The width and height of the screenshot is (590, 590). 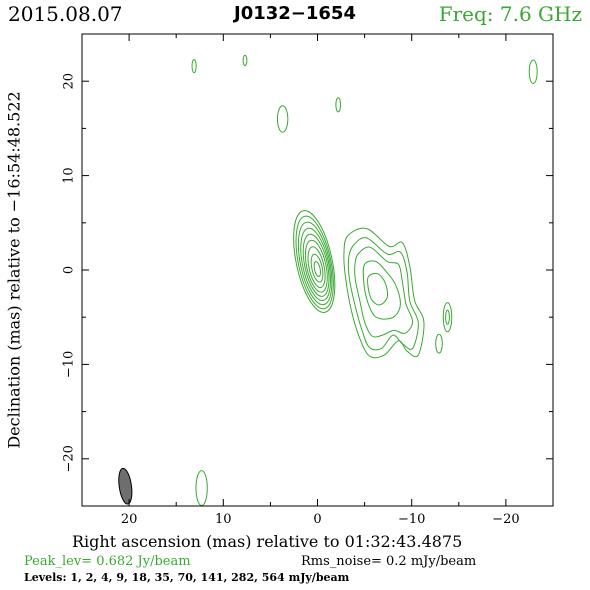 I want to click on beam-ellipse, so click(x=125, y=486).